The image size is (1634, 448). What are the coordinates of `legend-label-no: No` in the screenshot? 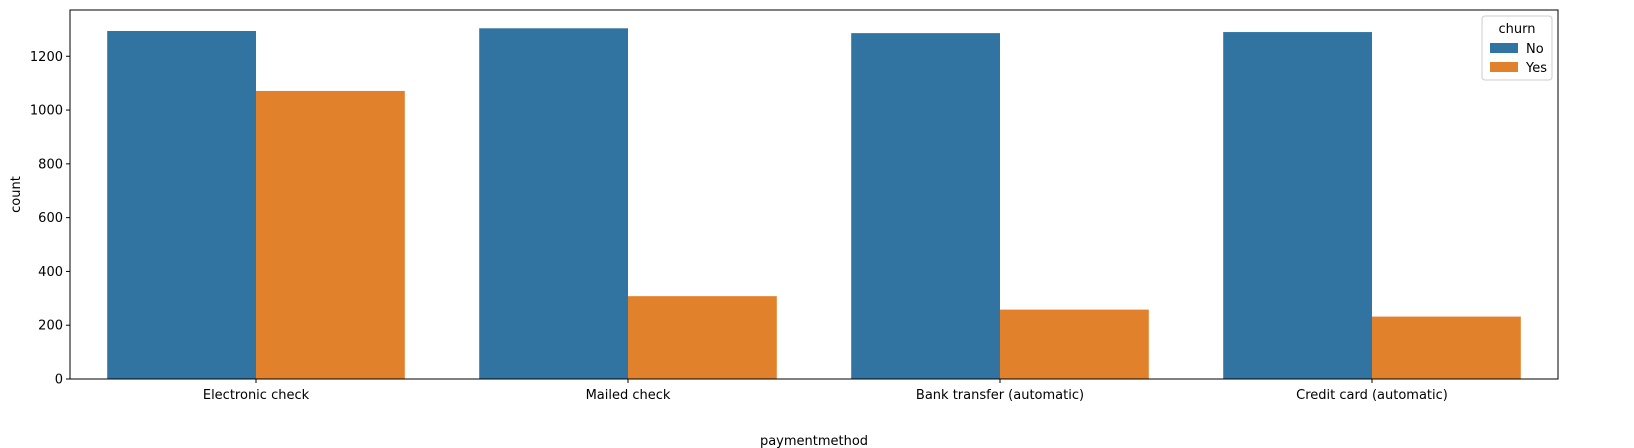 It's located at (1535, 49).